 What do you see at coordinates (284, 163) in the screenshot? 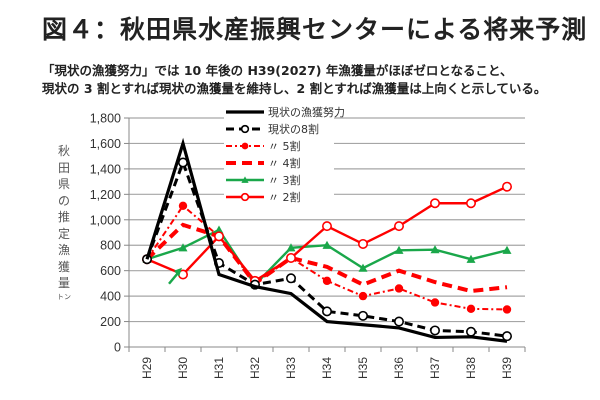
I see `legend-label: 〃 4割` at bounding box center [284, 163].